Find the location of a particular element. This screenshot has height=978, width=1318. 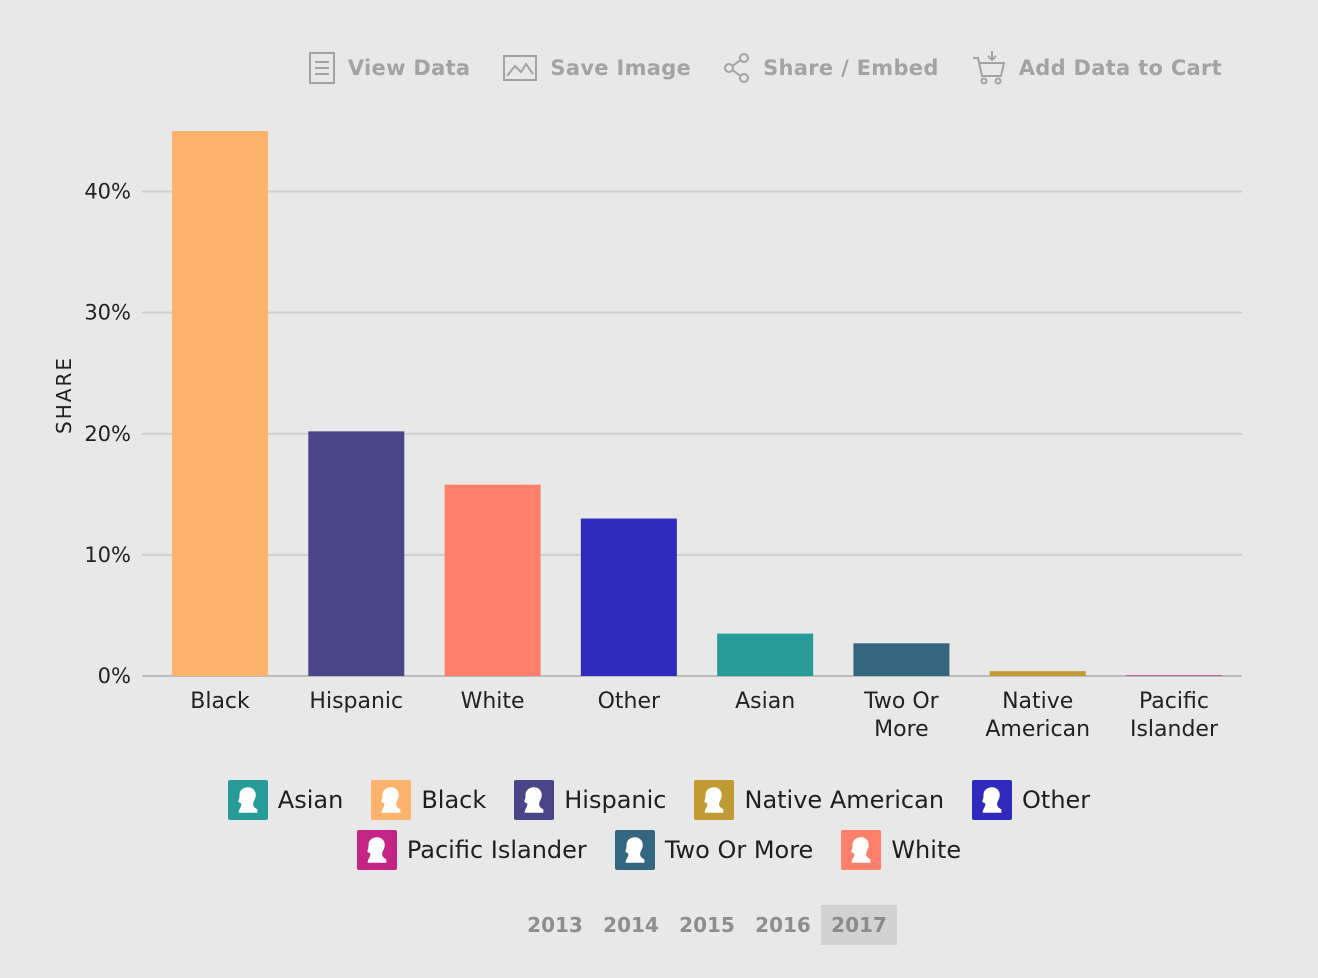

bar-white is located at coordinates (492, 580).